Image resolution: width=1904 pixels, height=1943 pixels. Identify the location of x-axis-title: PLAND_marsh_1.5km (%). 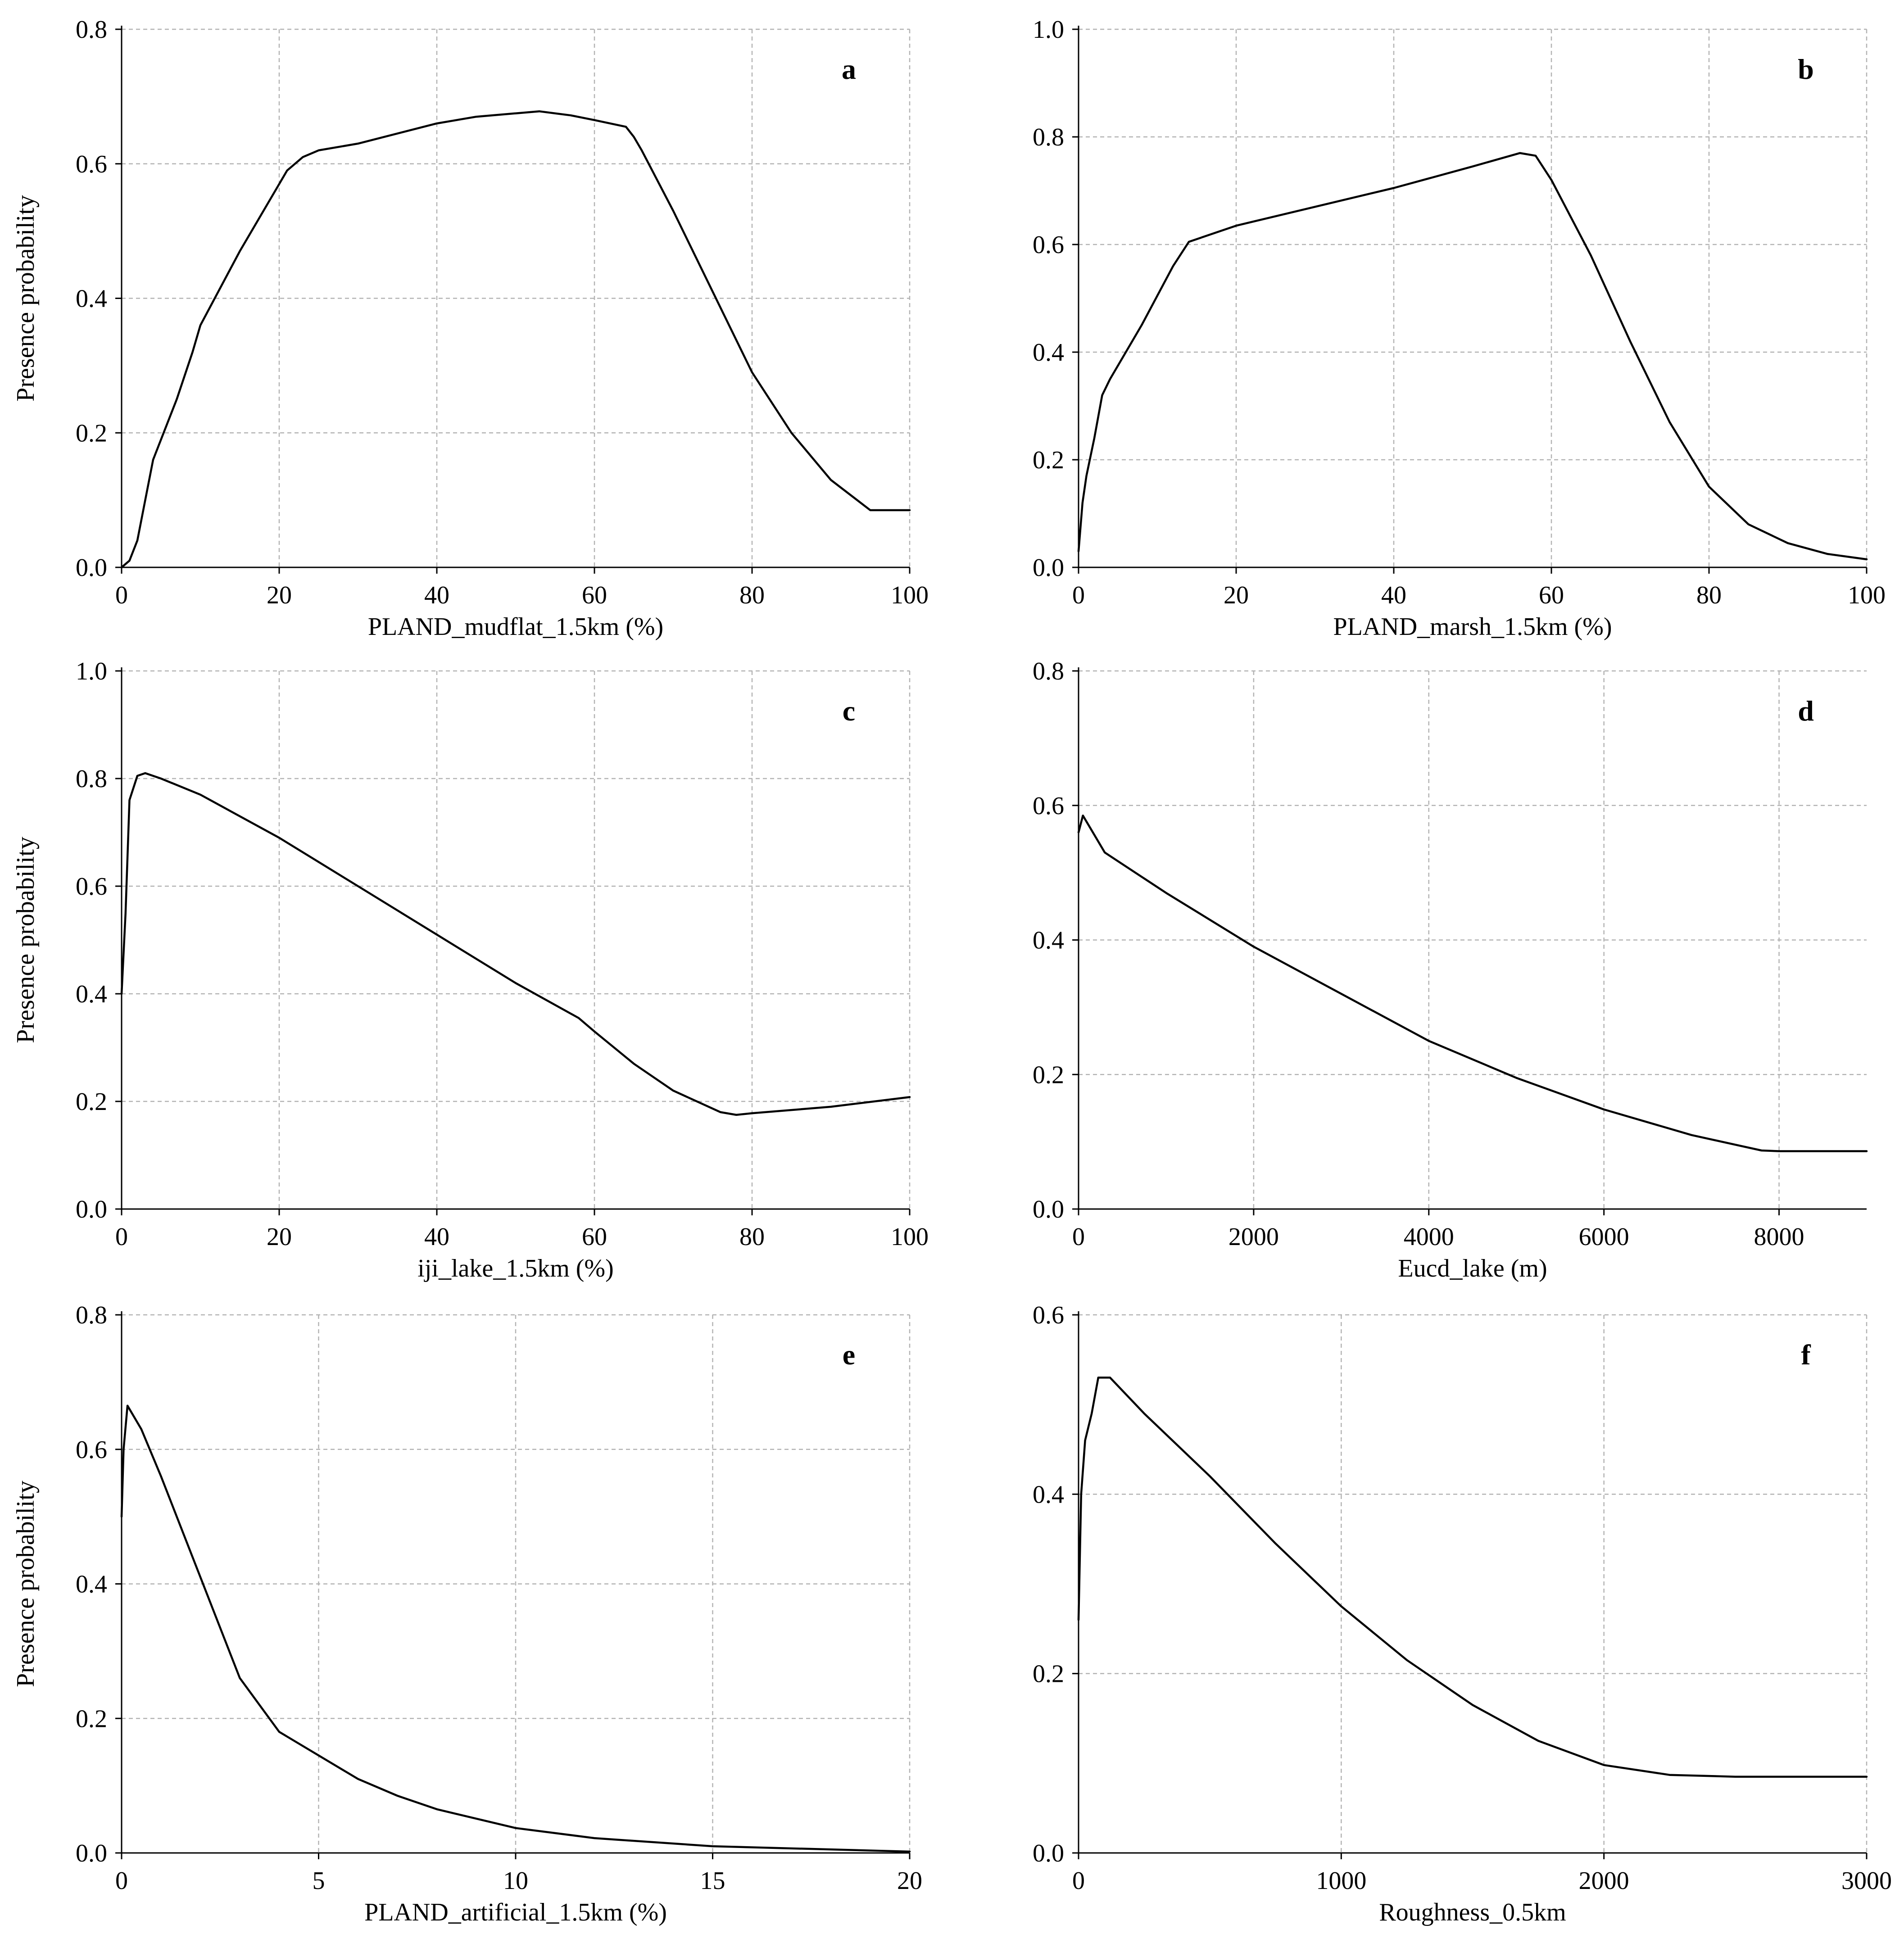
(1472, 627).